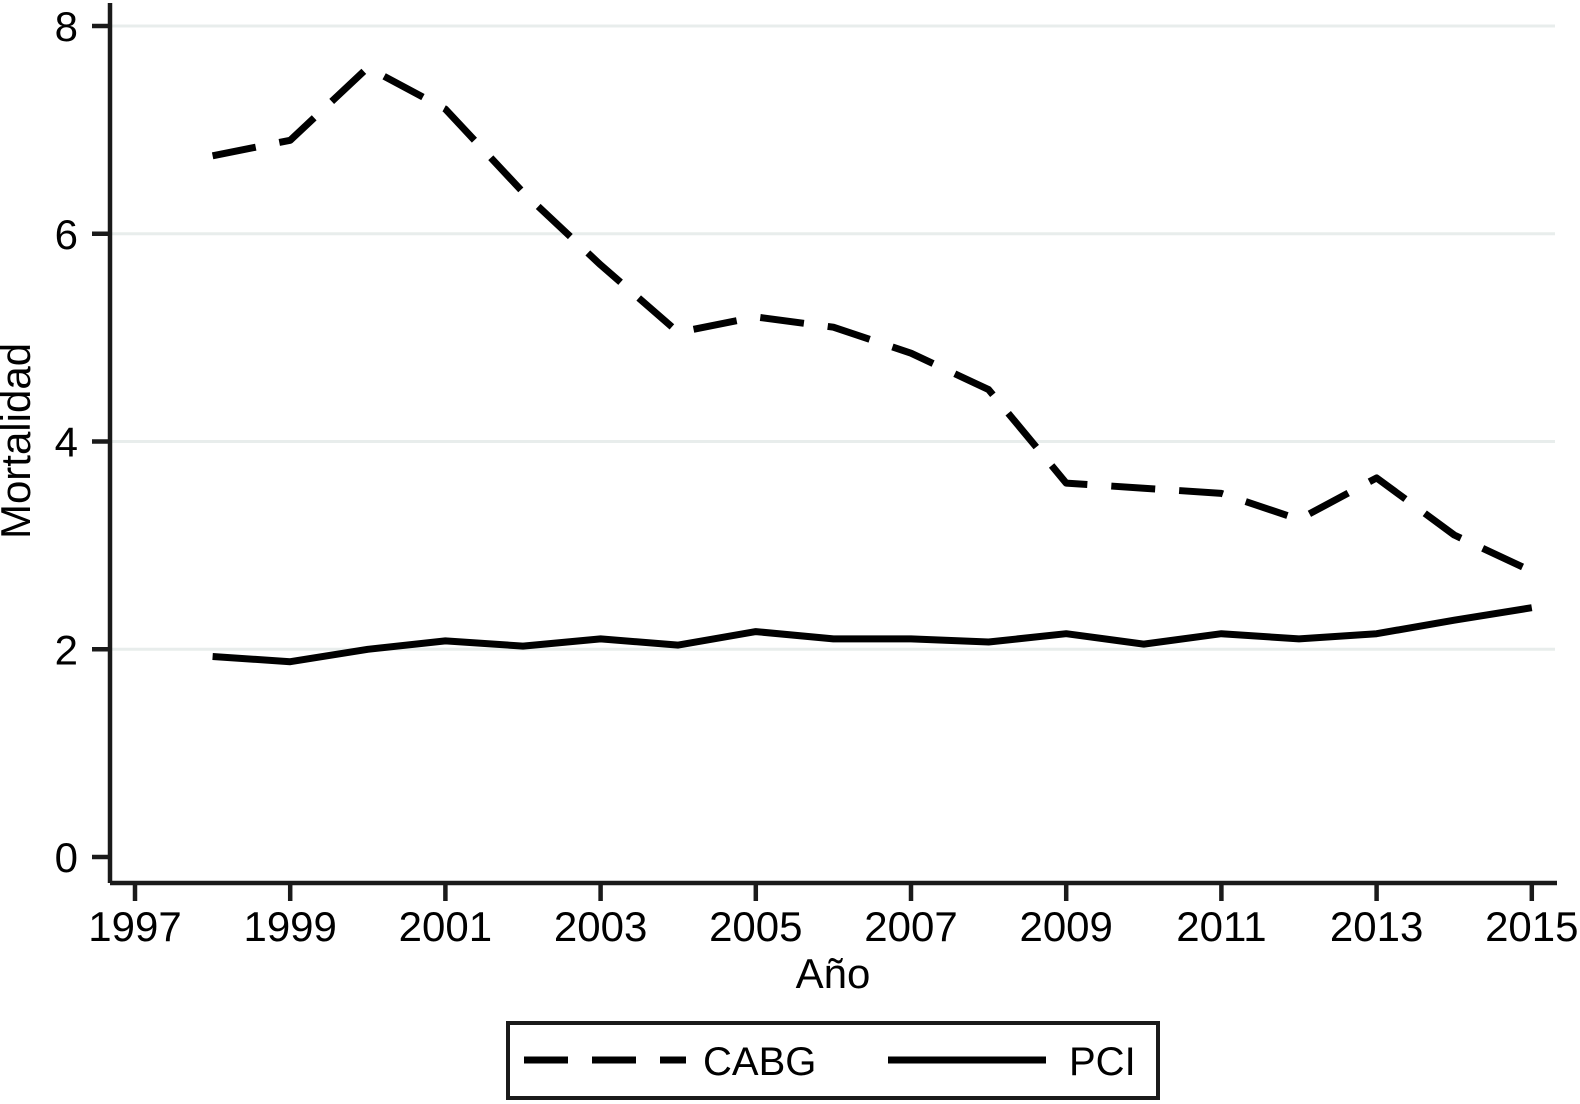 The height and width of the screenshot is (1104, 1580). What do you see at coordinates (1531, 926) in the screenshot?
I see `x-tick-label: 2015` at bounding box center [1531, 926].